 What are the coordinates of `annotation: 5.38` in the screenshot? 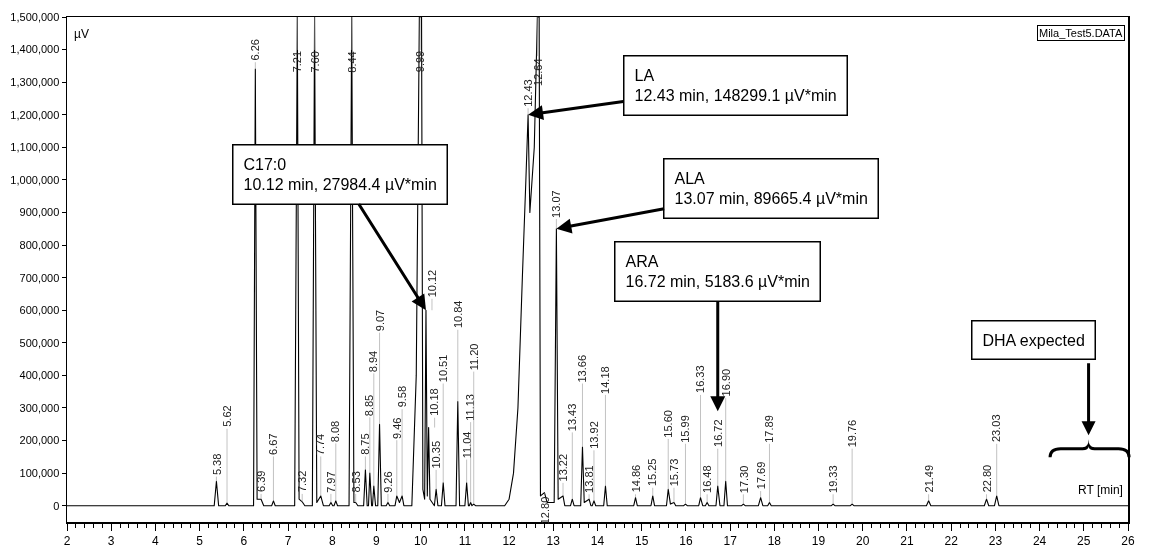 It's located at (216, 464).